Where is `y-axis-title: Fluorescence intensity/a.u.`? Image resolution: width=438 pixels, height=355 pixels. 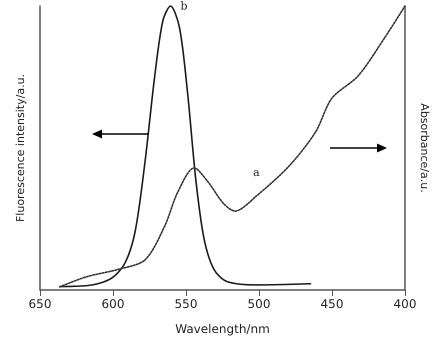 y-axis-title: Fluorescence intensity/a.u. is located at coordinates (20, 148).